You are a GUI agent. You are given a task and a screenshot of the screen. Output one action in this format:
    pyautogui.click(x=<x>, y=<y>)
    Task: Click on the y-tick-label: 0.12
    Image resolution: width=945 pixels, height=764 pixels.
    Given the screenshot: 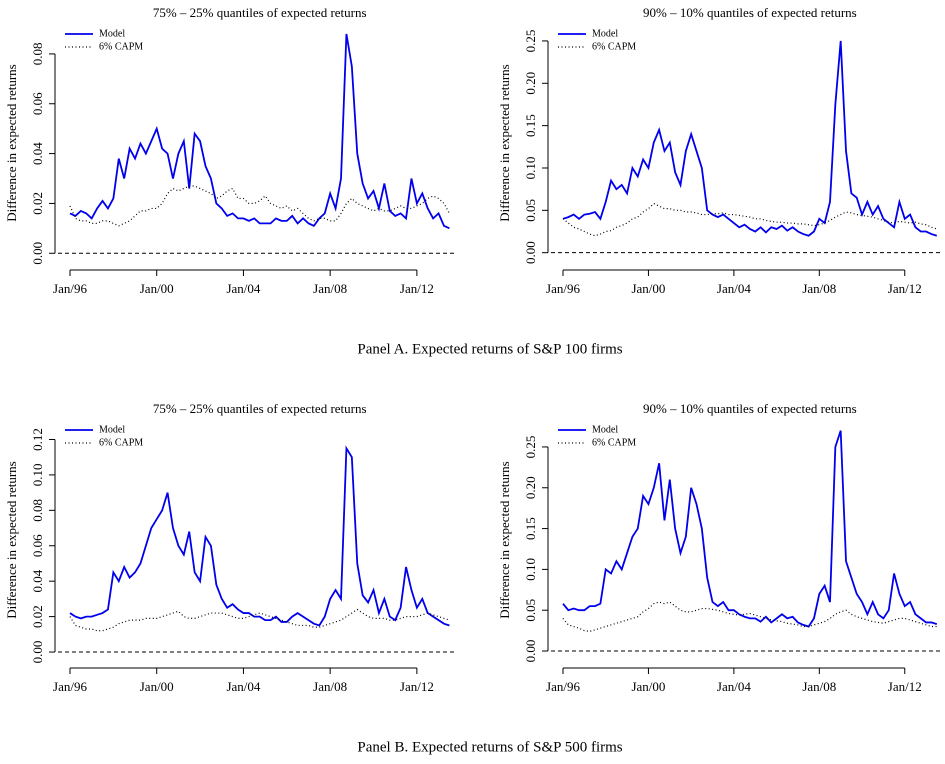 What is the action you would take?
    pyautogui.click(x=37, y=439)
    